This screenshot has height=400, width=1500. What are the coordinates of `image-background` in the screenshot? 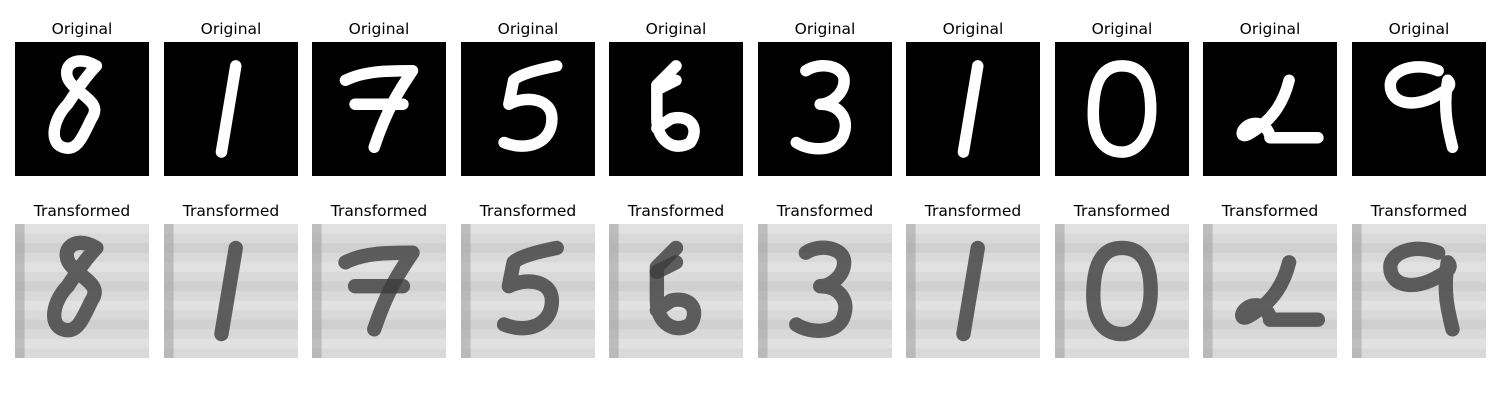 It's located at (528, 109).